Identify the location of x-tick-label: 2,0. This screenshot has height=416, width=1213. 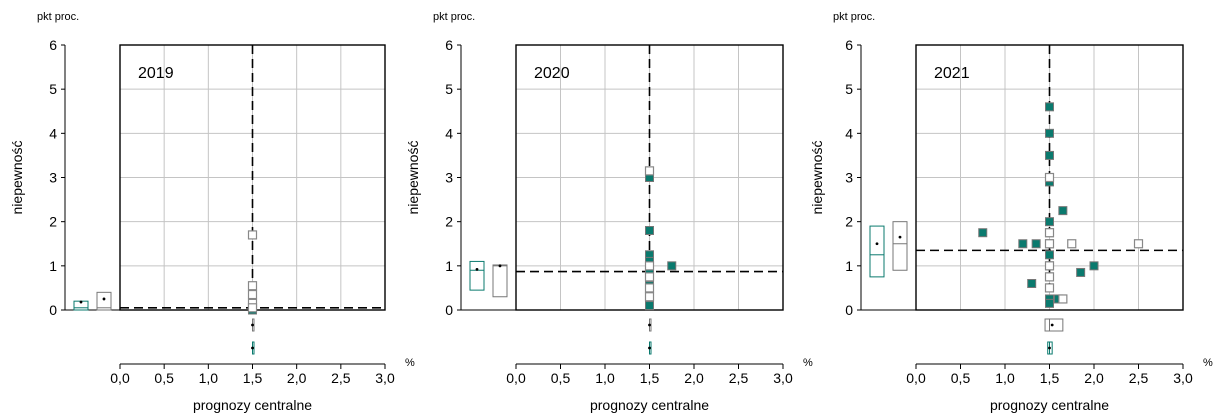
(694, 378).